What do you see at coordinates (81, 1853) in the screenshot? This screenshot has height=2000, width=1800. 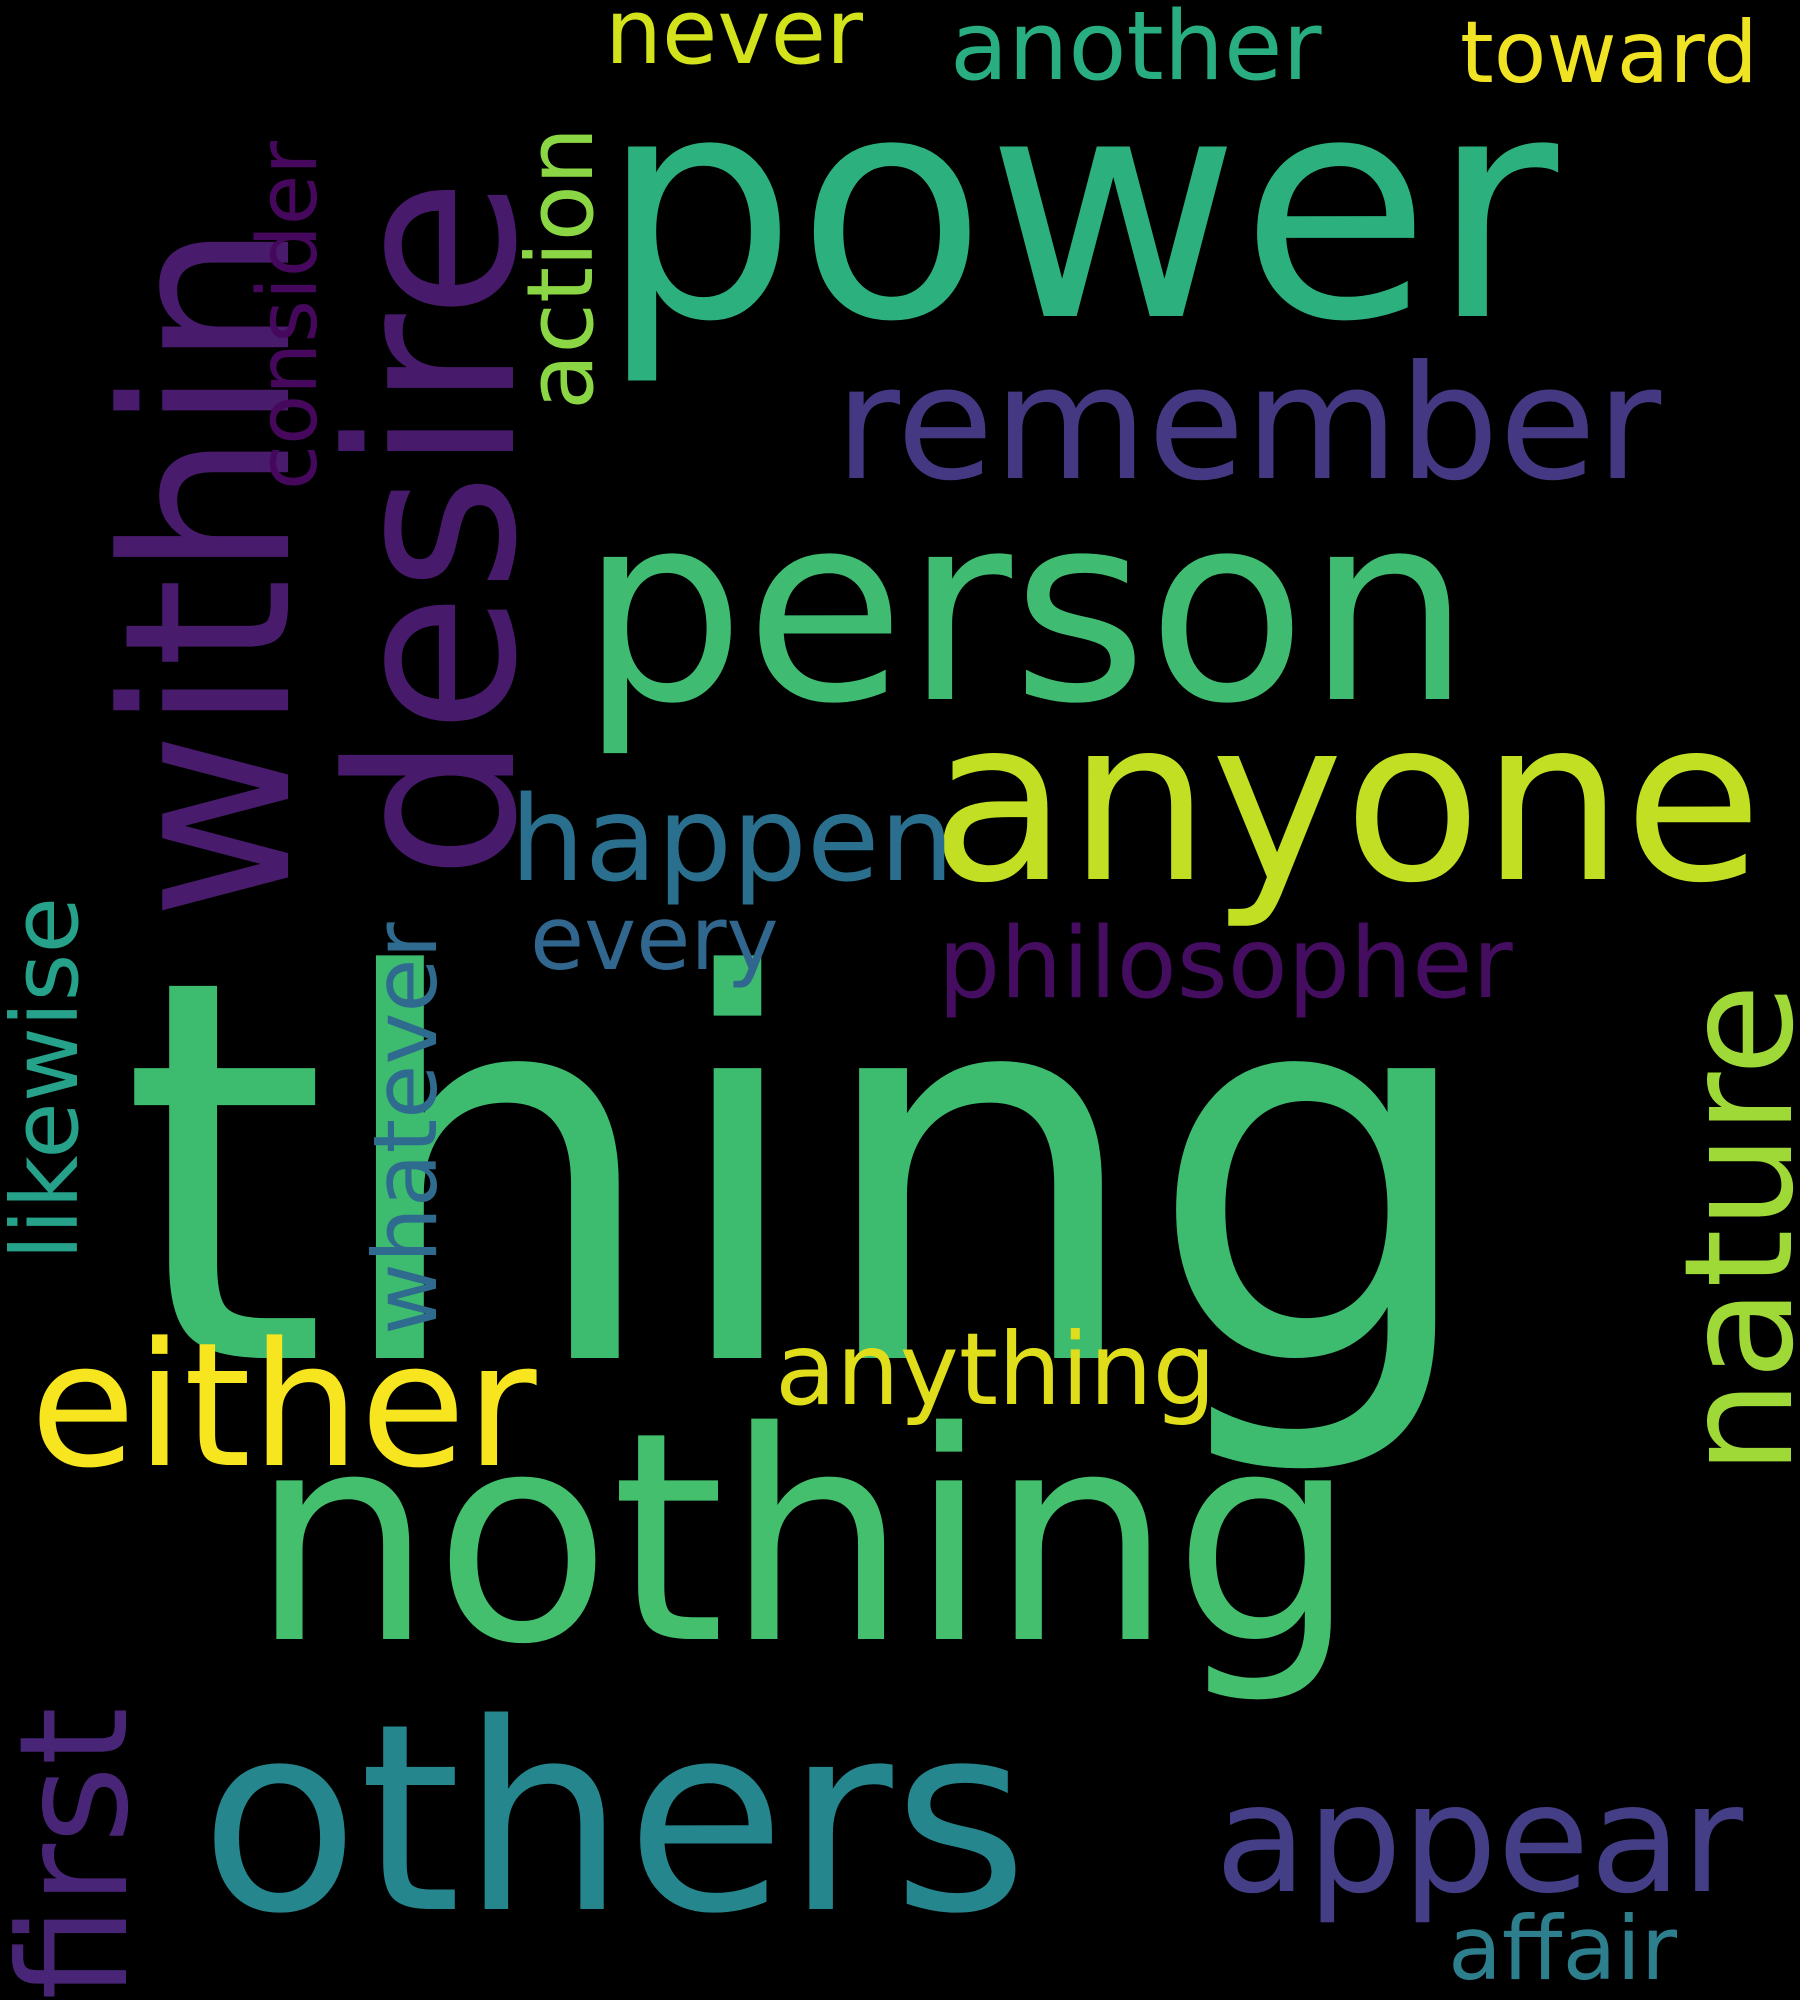 I see `word-first: first` at bounding box center [81, 1853].